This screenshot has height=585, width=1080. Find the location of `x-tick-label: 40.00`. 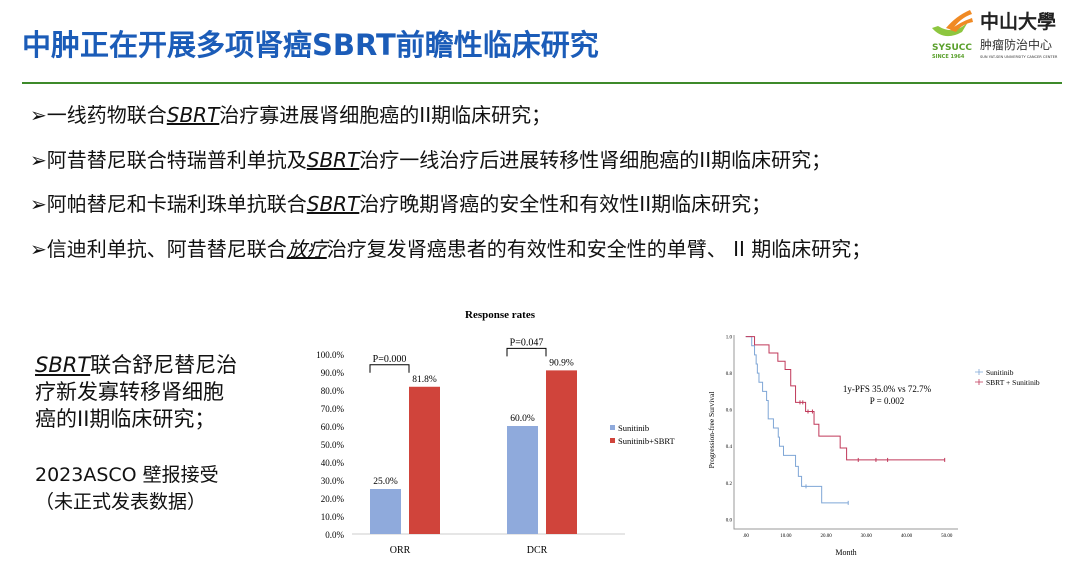

x-tick-label: 40.00 is located at coordinates (907, 536).